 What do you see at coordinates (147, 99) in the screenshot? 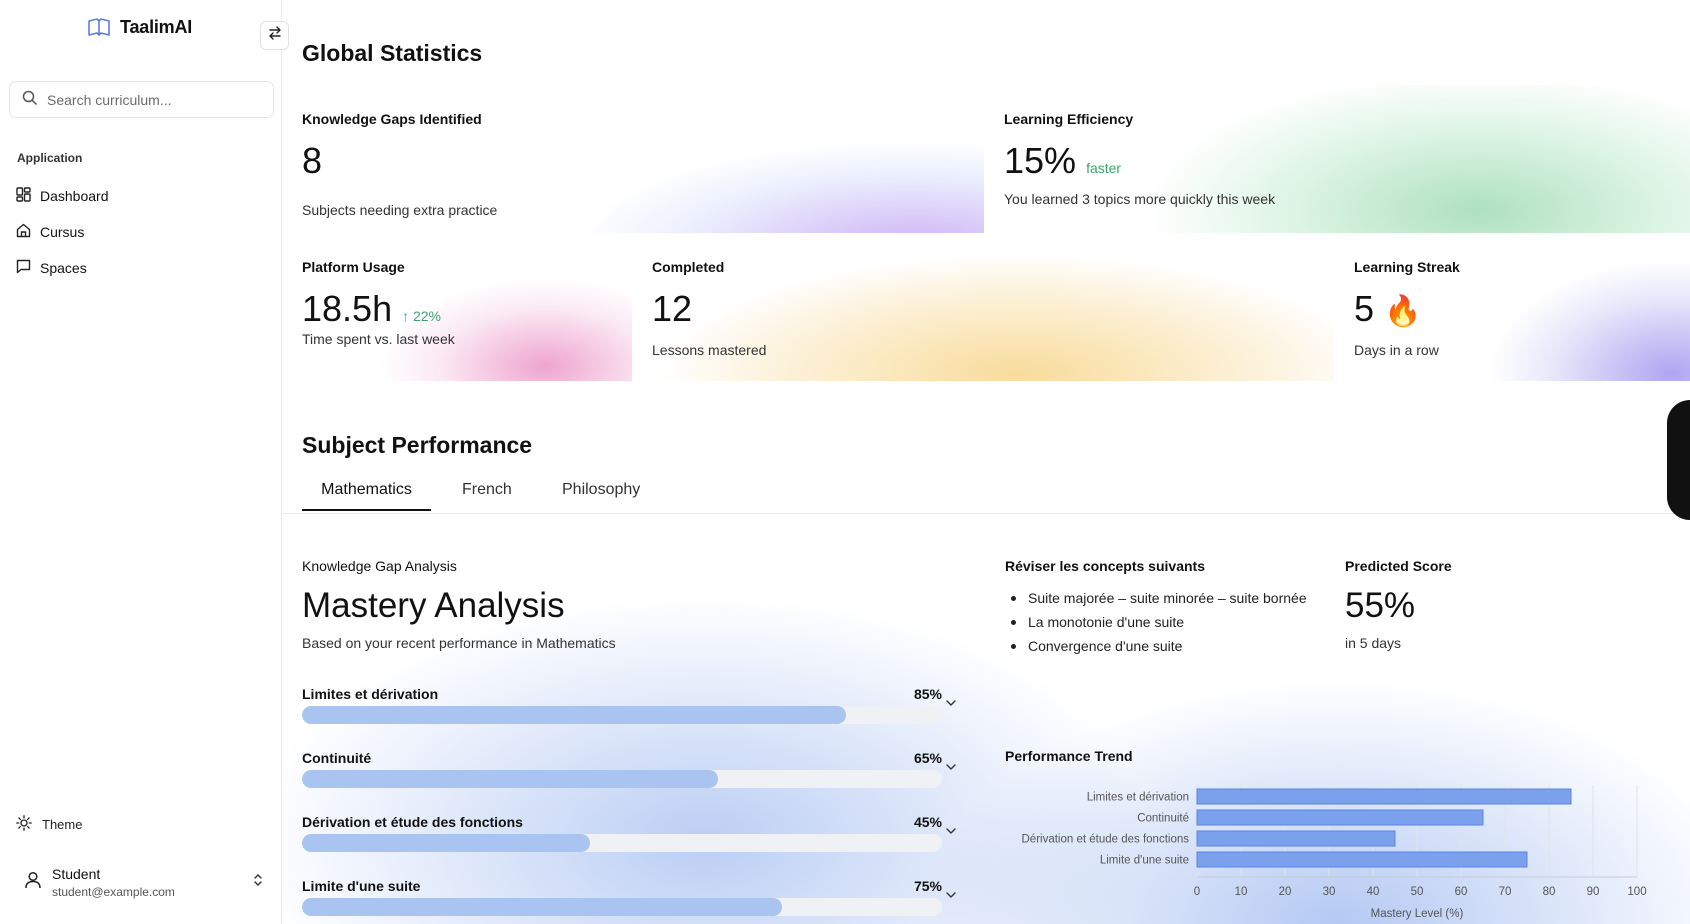
I see `search-input` at bounding box center [147, 99].